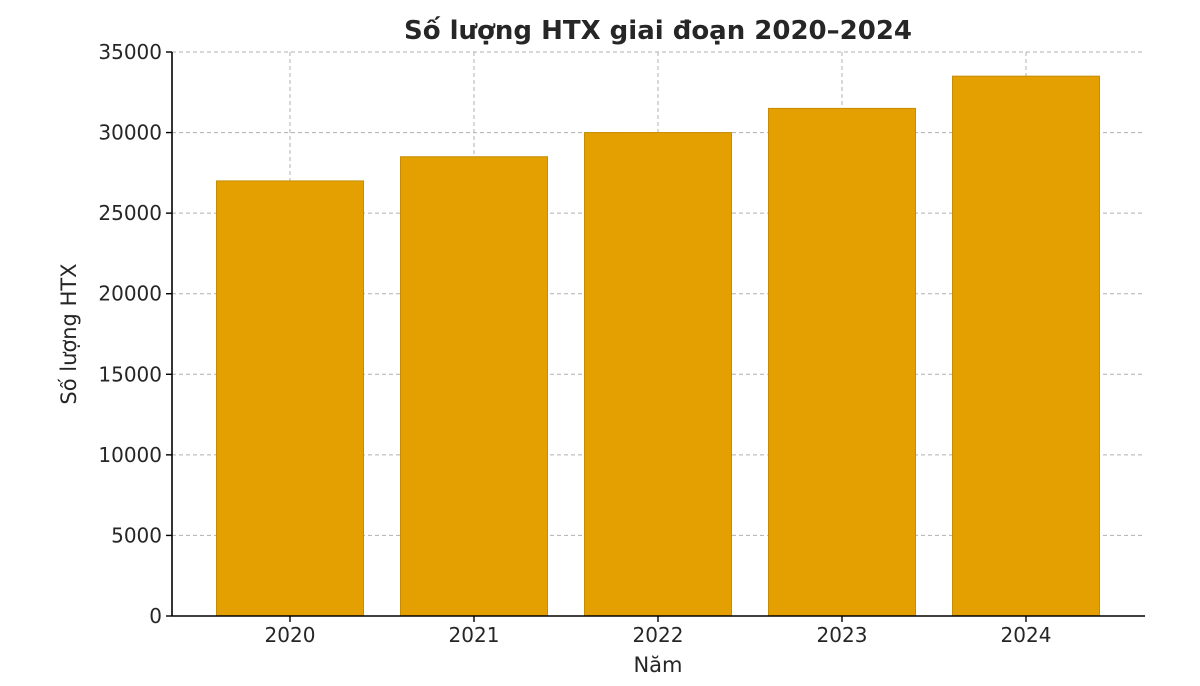  What do you see at coordinates (135, 334) in the screenshot?
I see `y-ticks: 0 5000 10000 15000 20000 25000 30000 35000` at bounding box center [135, 334].